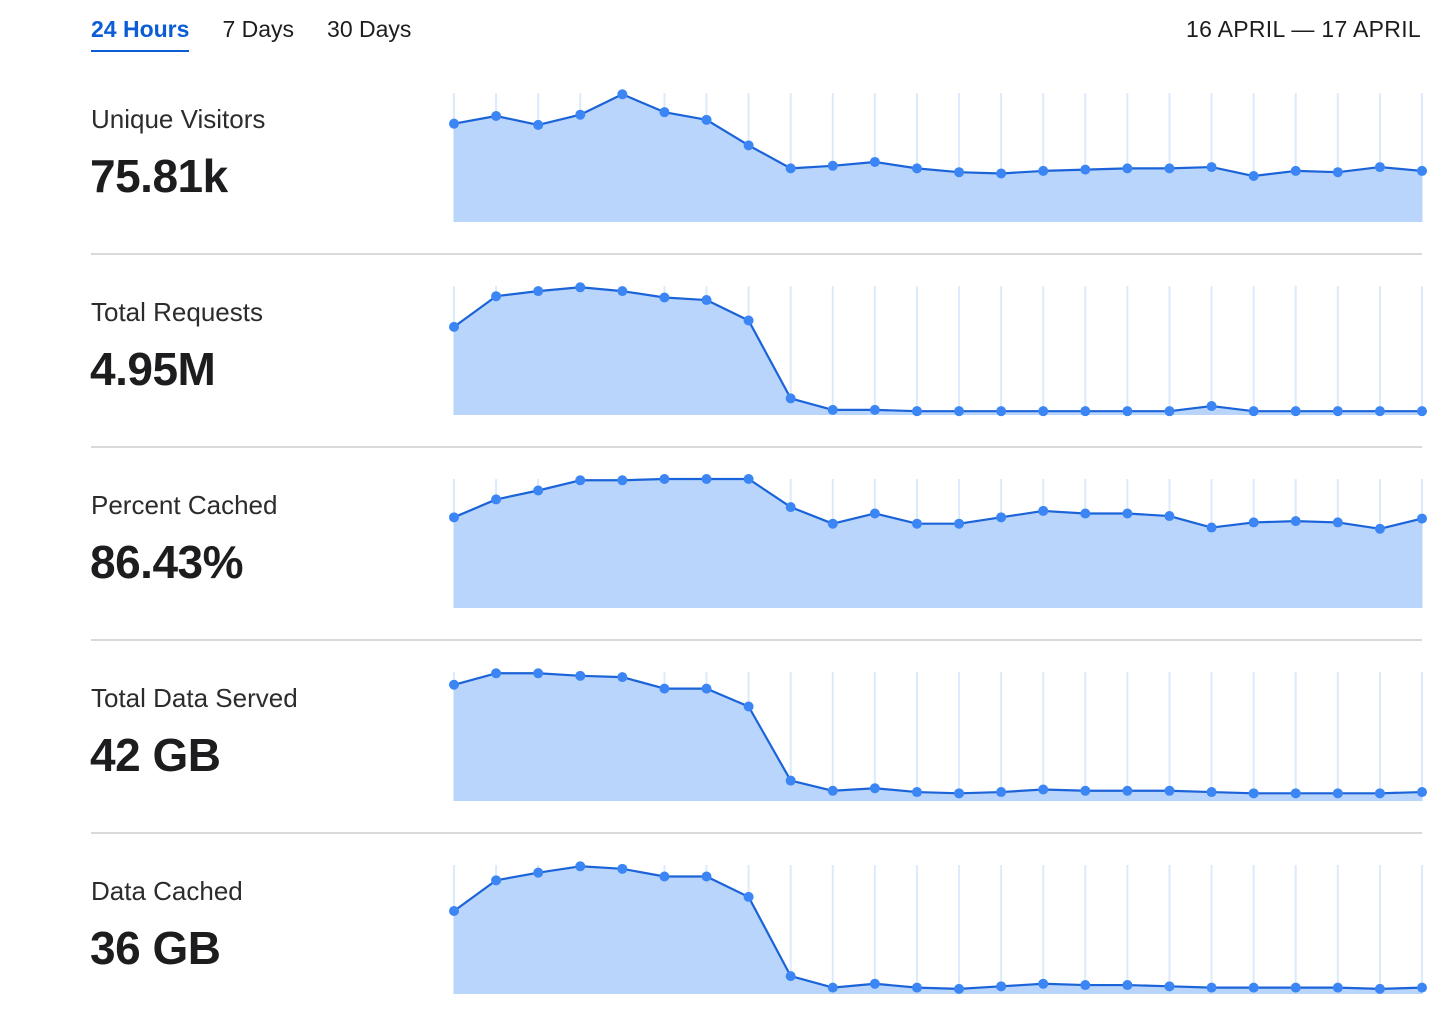  What do you see at coordinates (140, 33) in the screenshot?
I see `tab-24-hours: 24 Hours` at bounding box center [140, 33].